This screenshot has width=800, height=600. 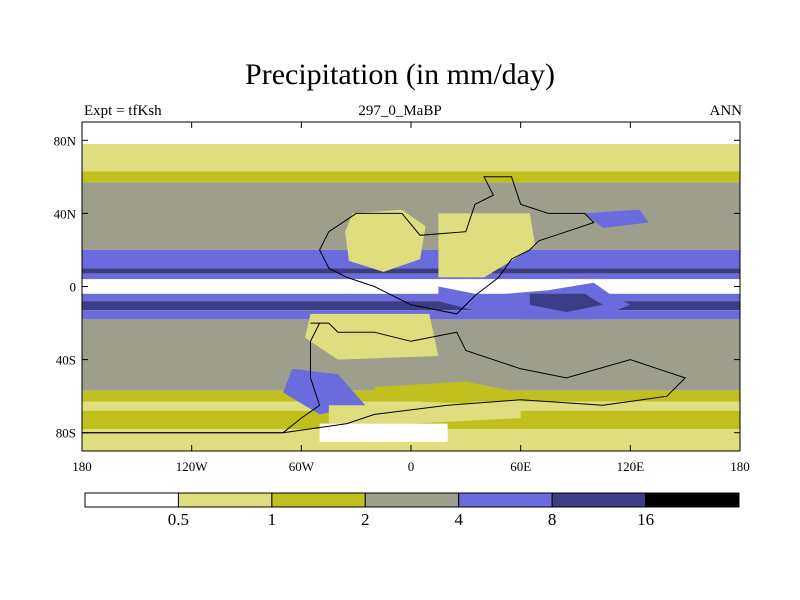 What do you see at coordinates (726, 111) in the screenshot?
I see `season-label: ANN` at bounding box center [726, 111].